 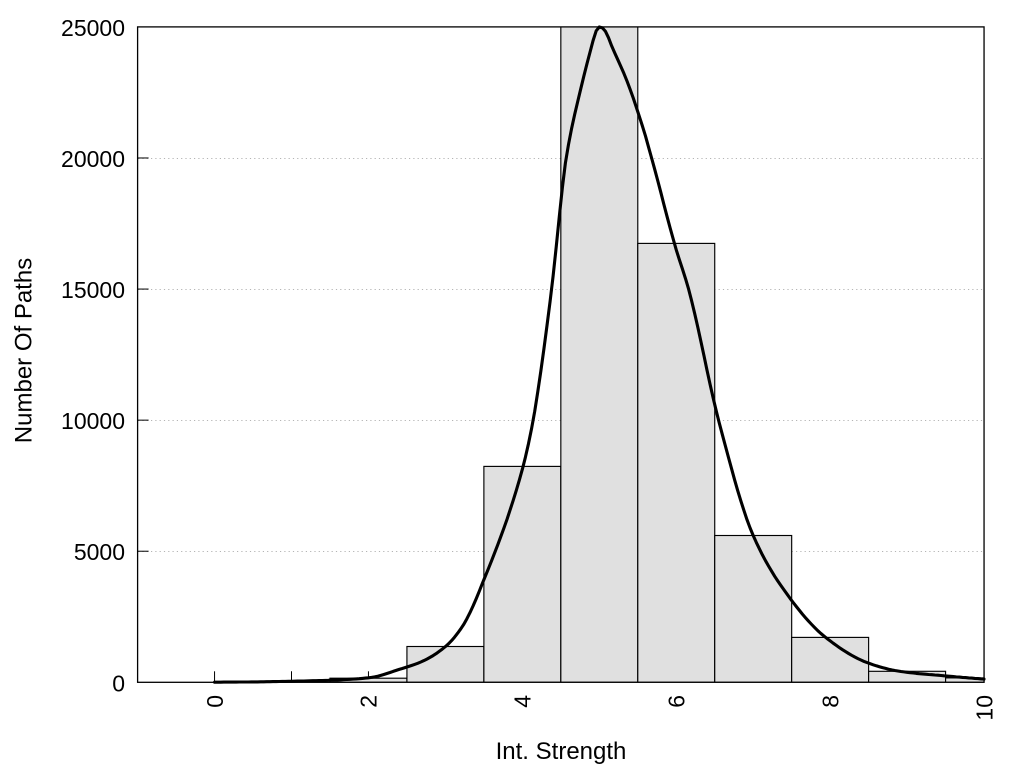 What do you see at coordinates (93, 28) in the screenshot?
I see `svg-text: 25000` at bounding box center [93, 28].